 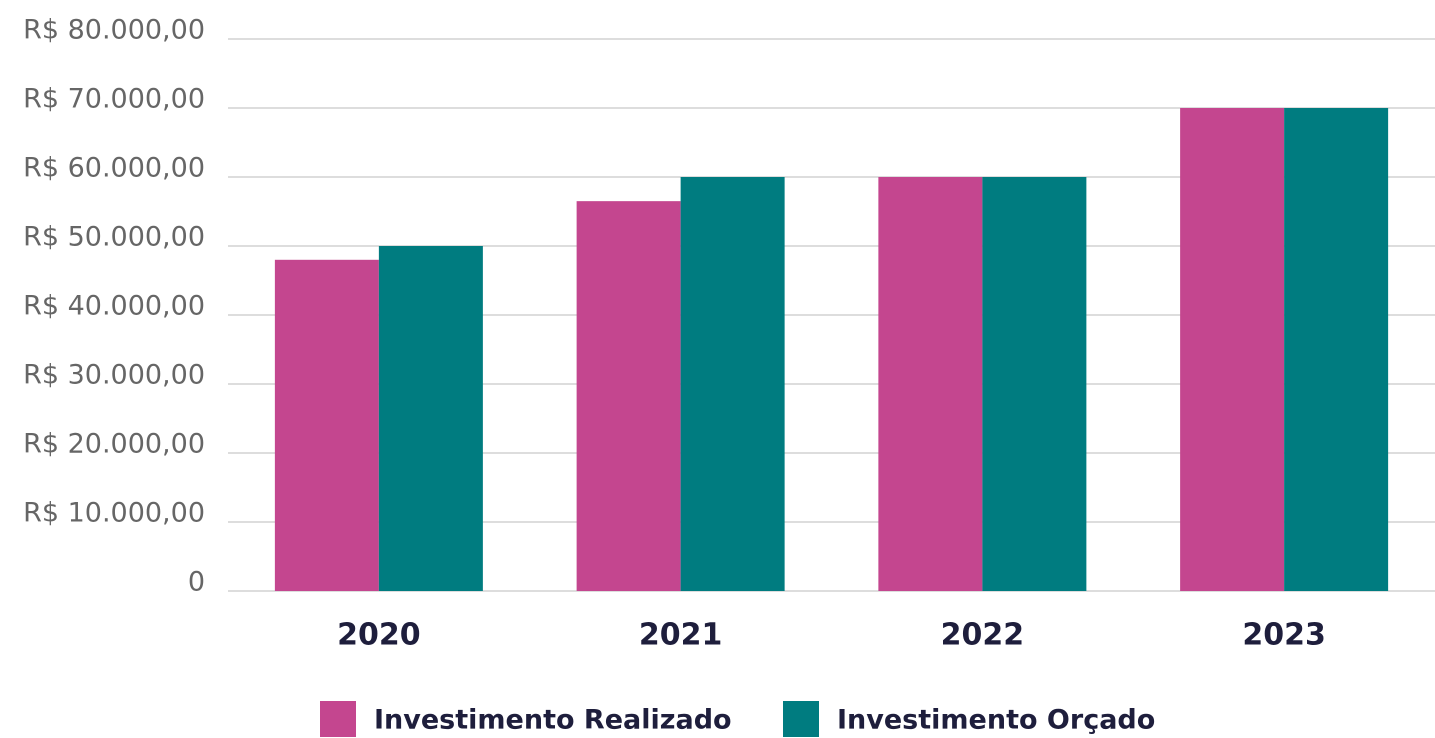 I want to click on y-tick-label: 0, so click(x=196, y=582).